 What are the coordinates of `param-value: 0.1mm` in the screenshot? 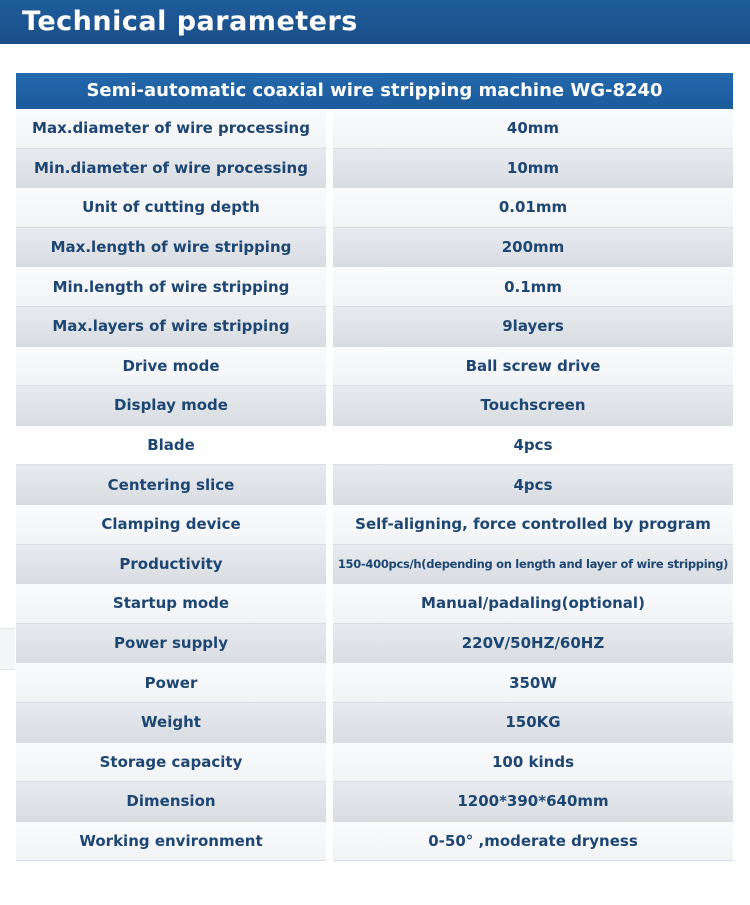 It's located at (533, 287).